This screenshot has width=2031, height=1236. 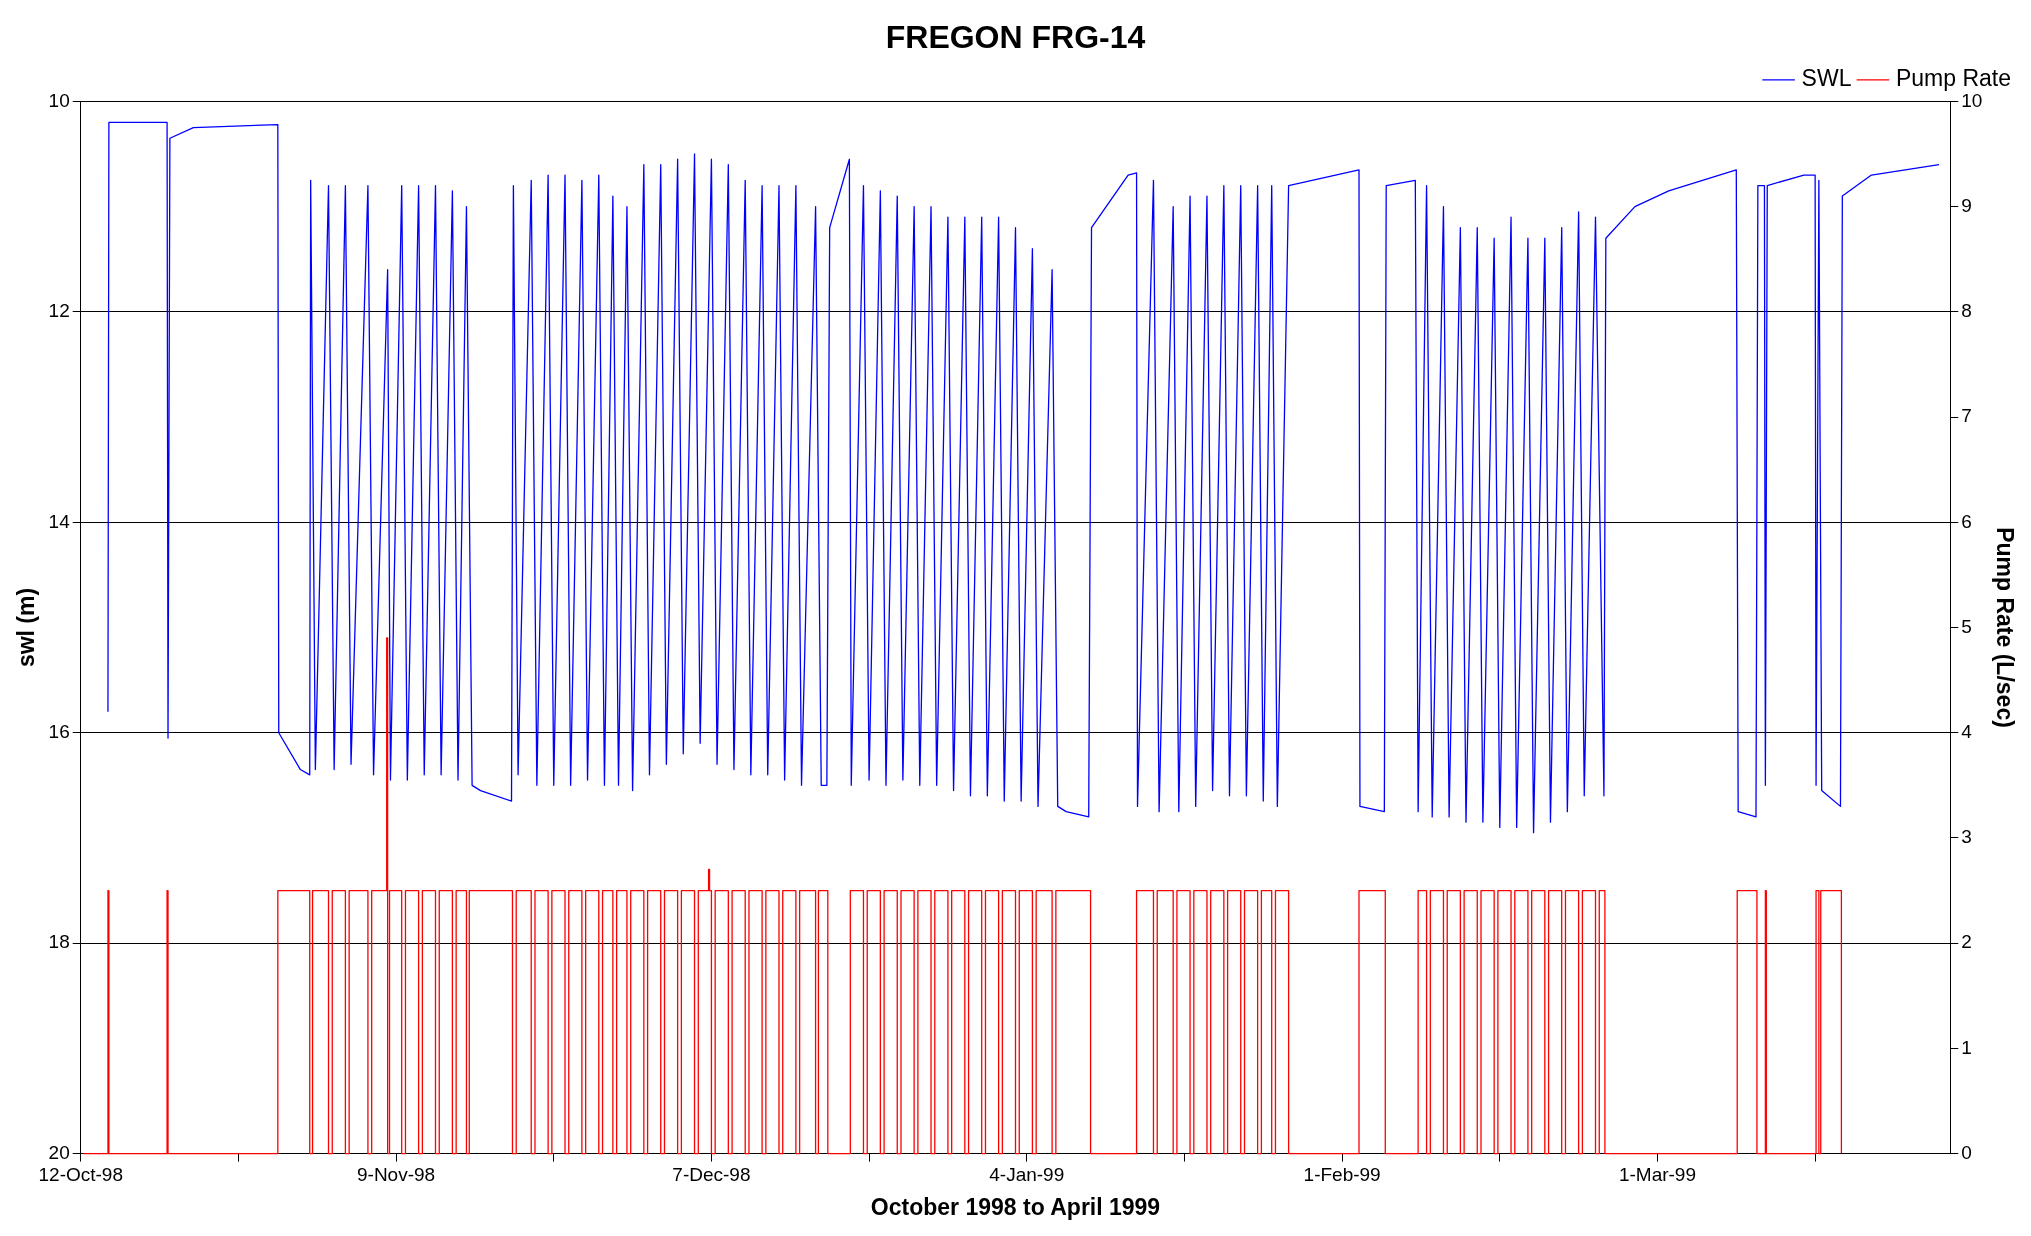 I want to click on x-tick-label: 4-Jan-99, so click(x=1027, y=1175).